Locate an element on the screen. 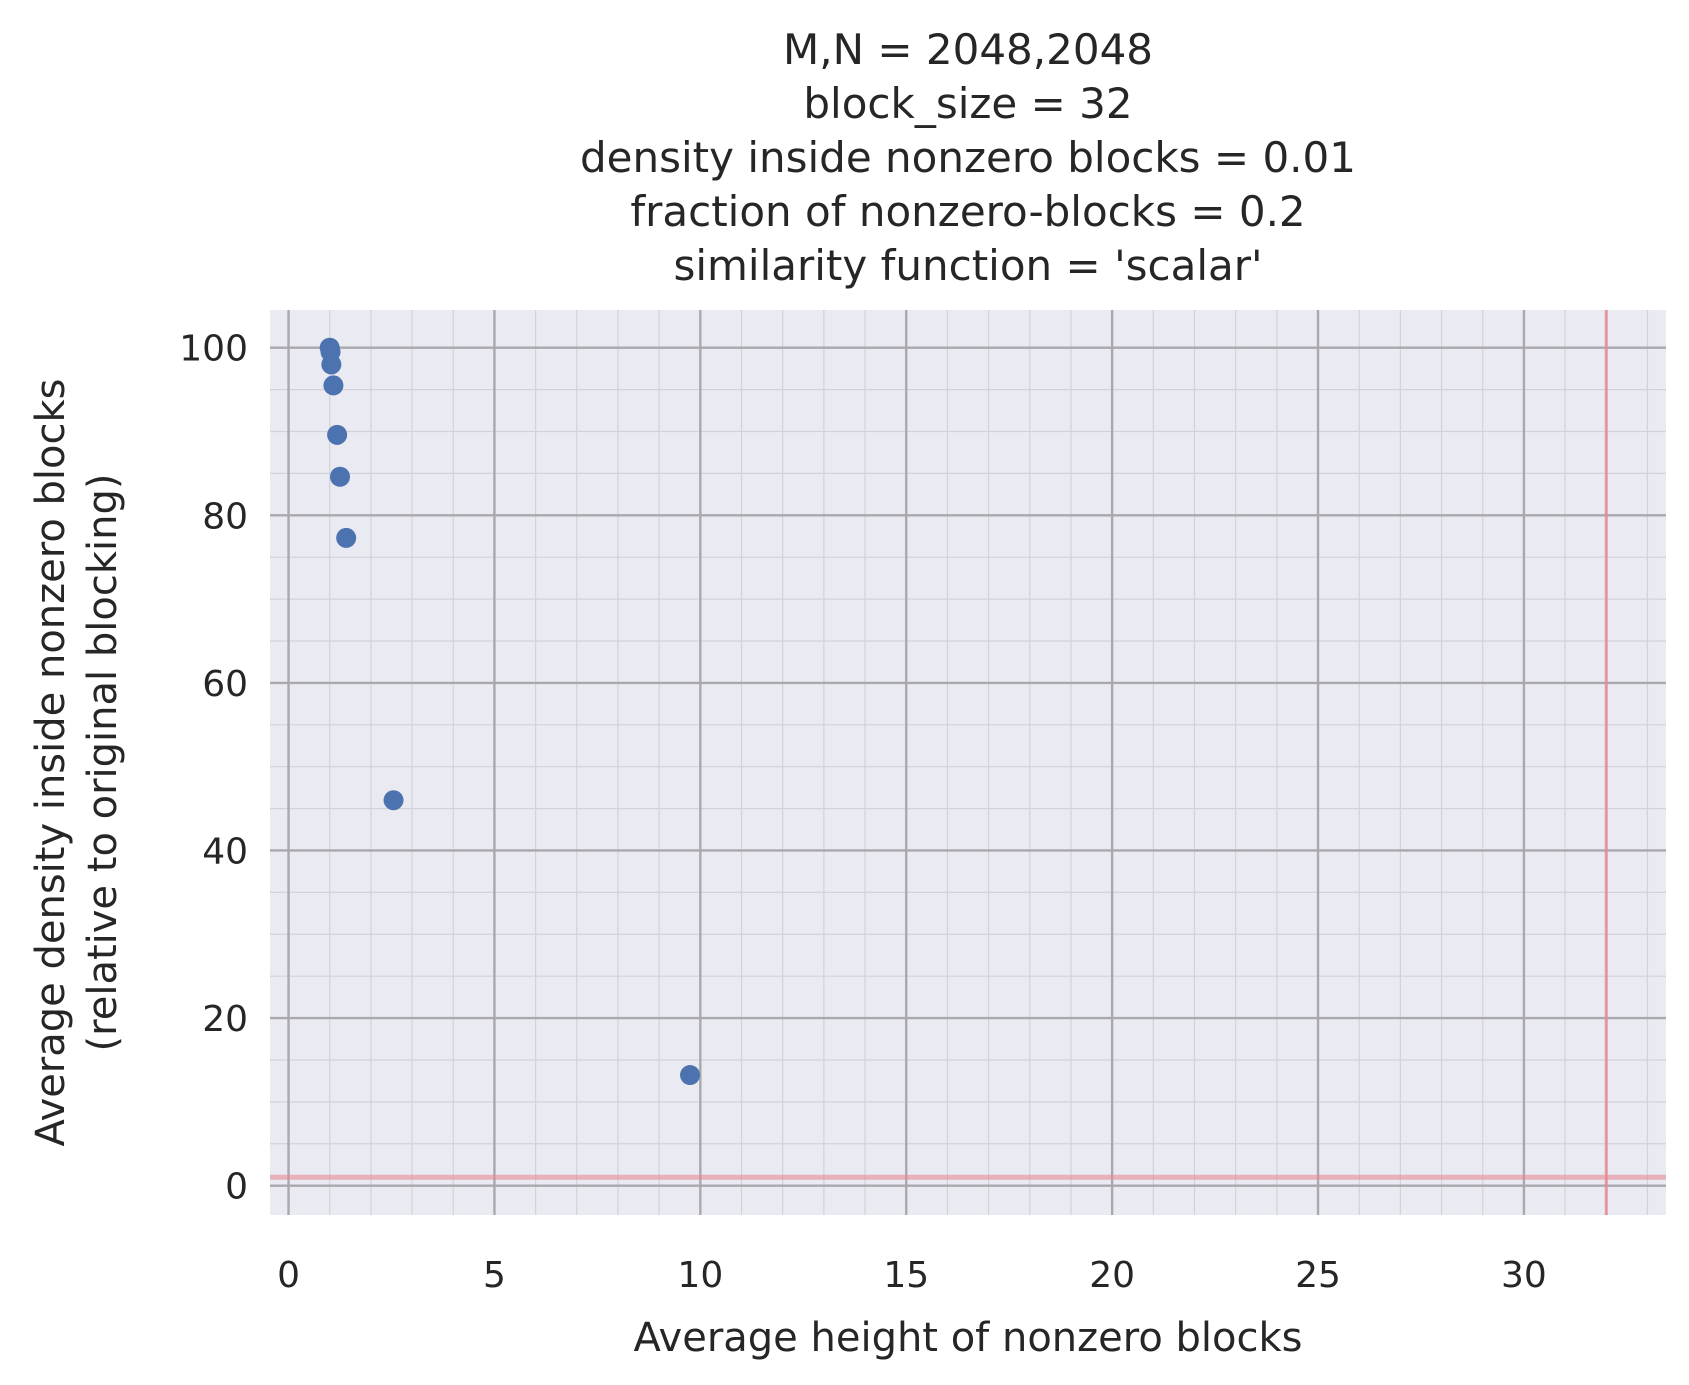 The image size is (1689, 1385). x-tick-labels: 0 5 10 15 20 25 30 is located at coordinates (912, 1275).